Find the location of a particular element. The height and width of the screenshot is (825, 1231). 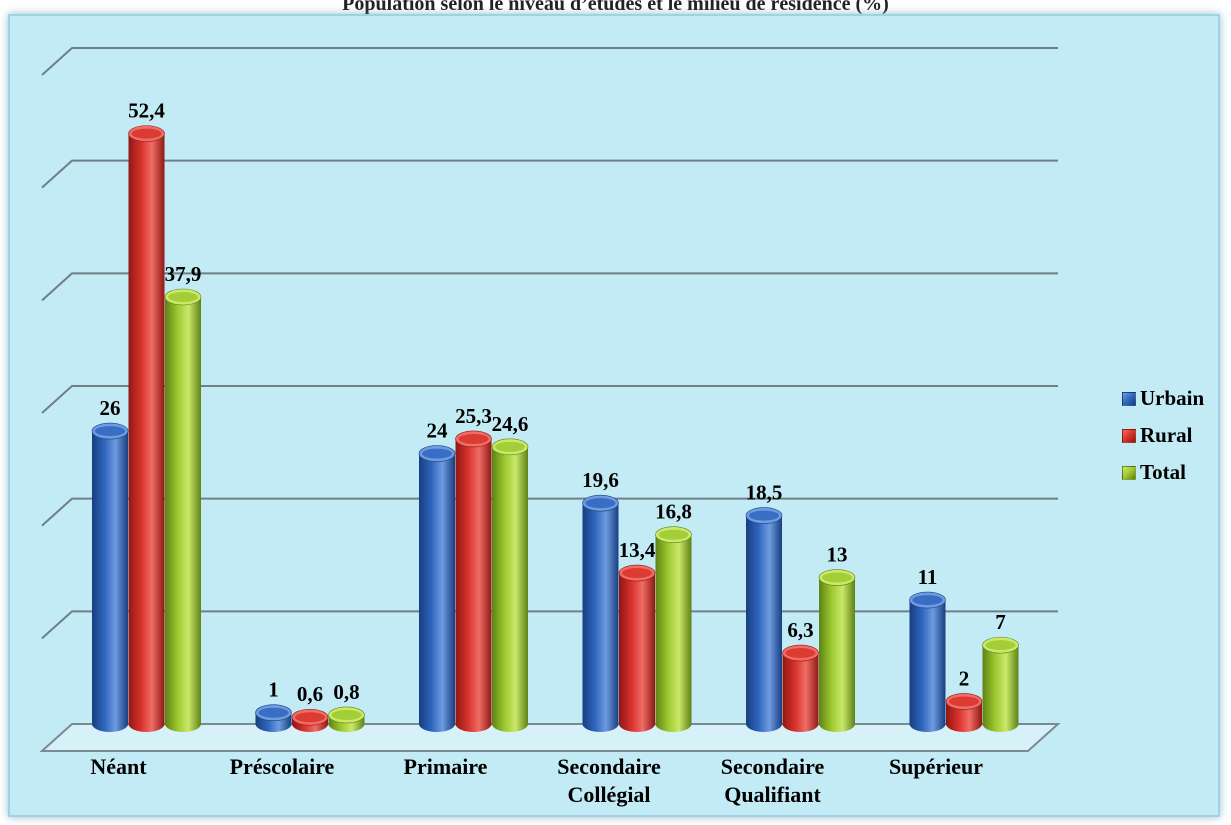

bar-urbain-secondaire-qualifiant is located at coordinates (764, 619).